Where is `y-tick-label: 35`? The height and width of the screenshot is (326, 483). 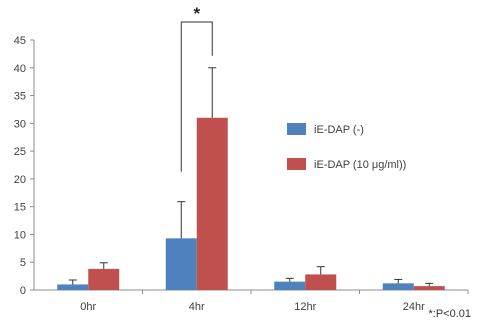 y-tick-label: 35 is located at coordinates (20, 97).